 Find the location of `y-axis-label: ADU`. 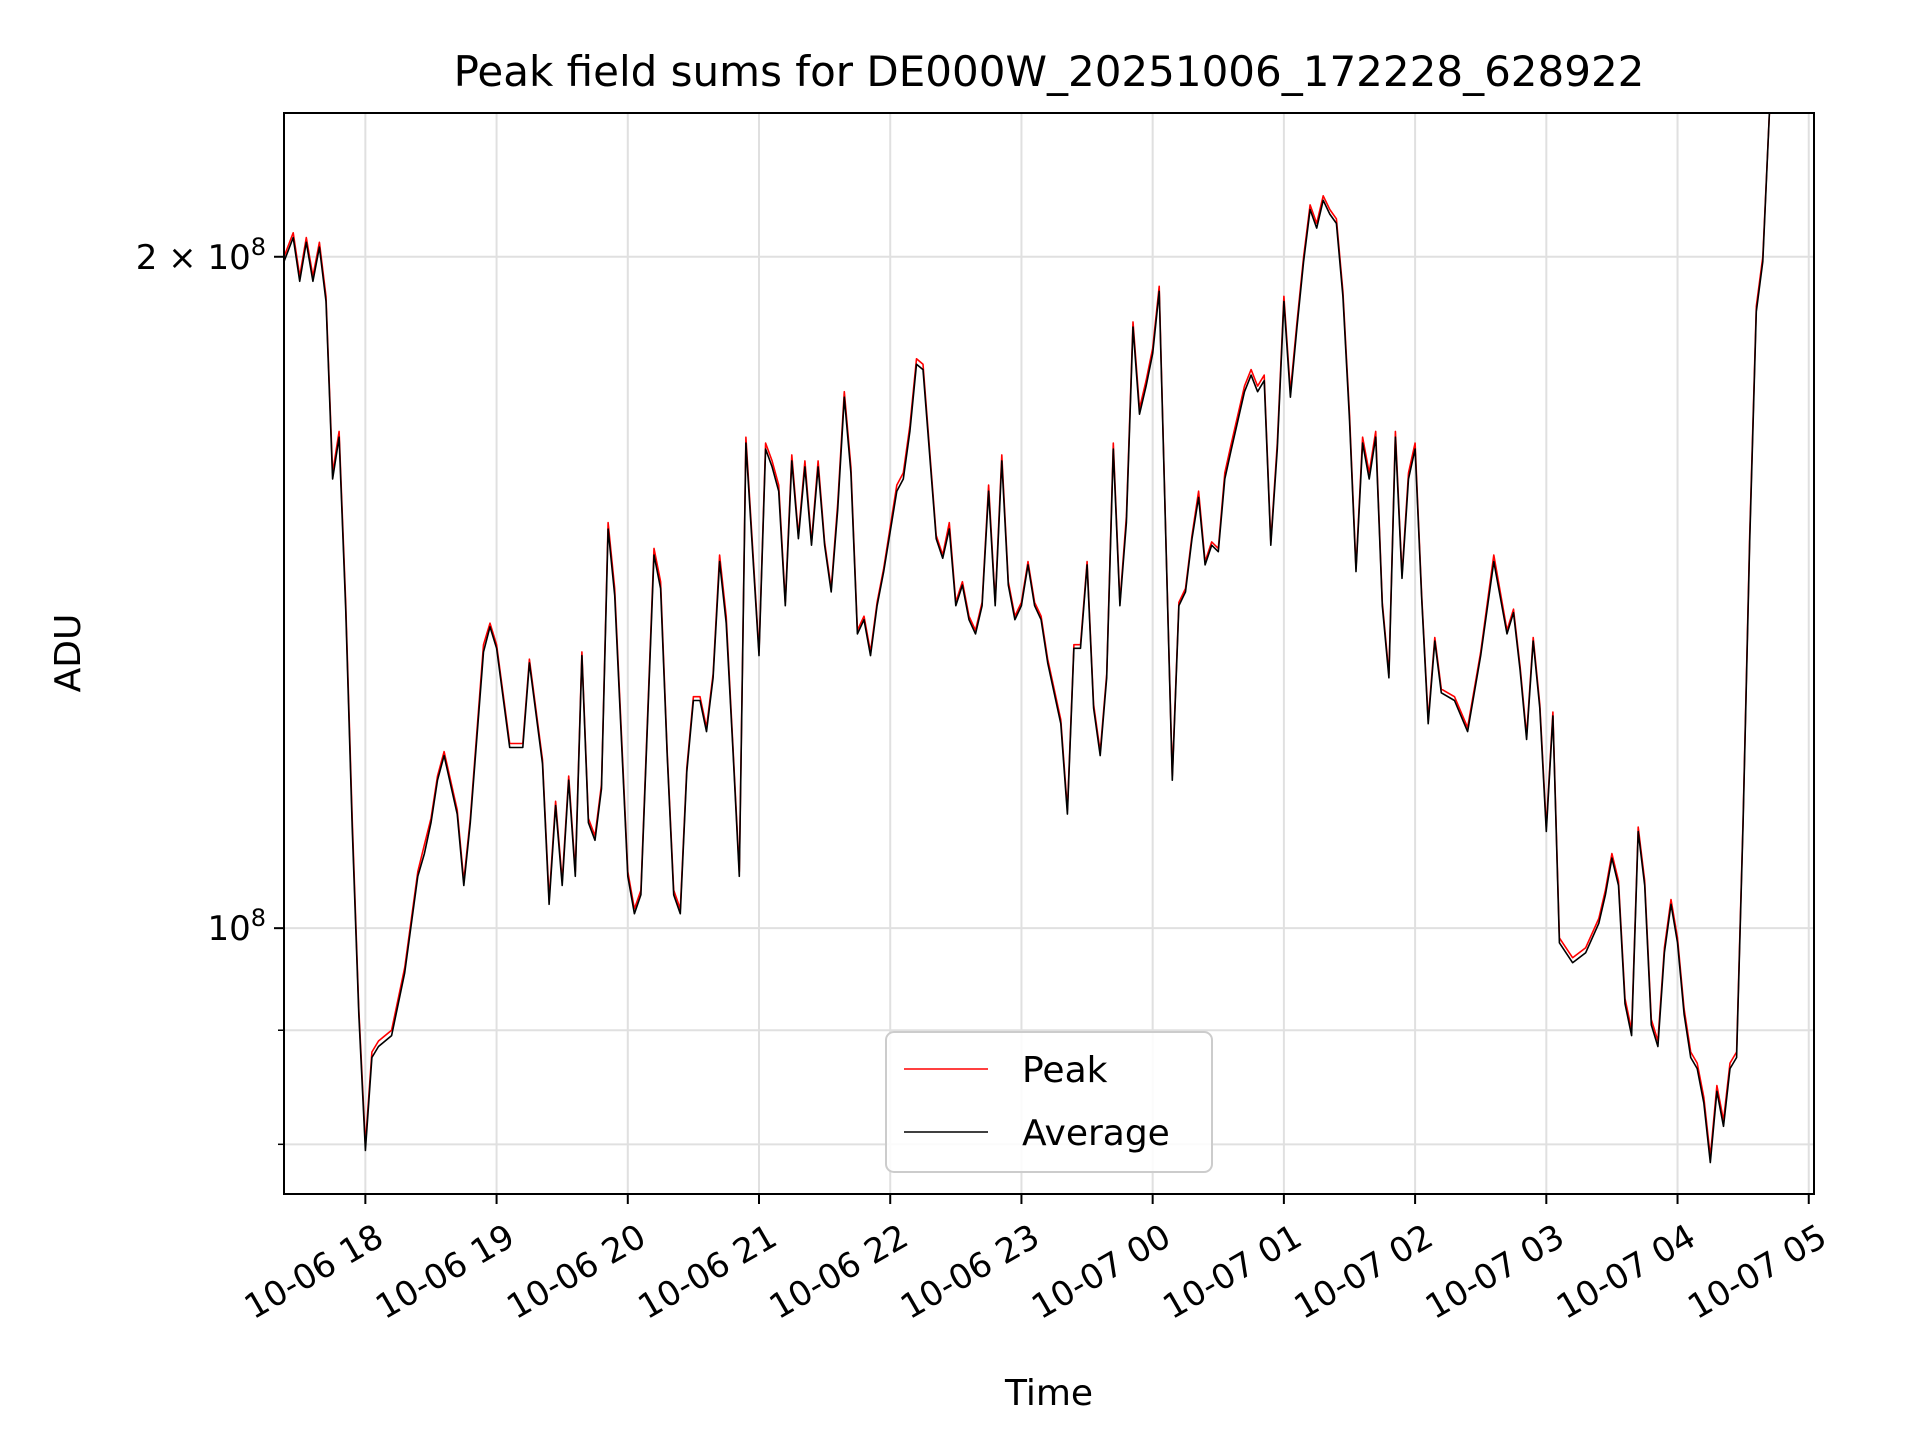

y-axis-label: ADU is located at coordinates (68, 653).